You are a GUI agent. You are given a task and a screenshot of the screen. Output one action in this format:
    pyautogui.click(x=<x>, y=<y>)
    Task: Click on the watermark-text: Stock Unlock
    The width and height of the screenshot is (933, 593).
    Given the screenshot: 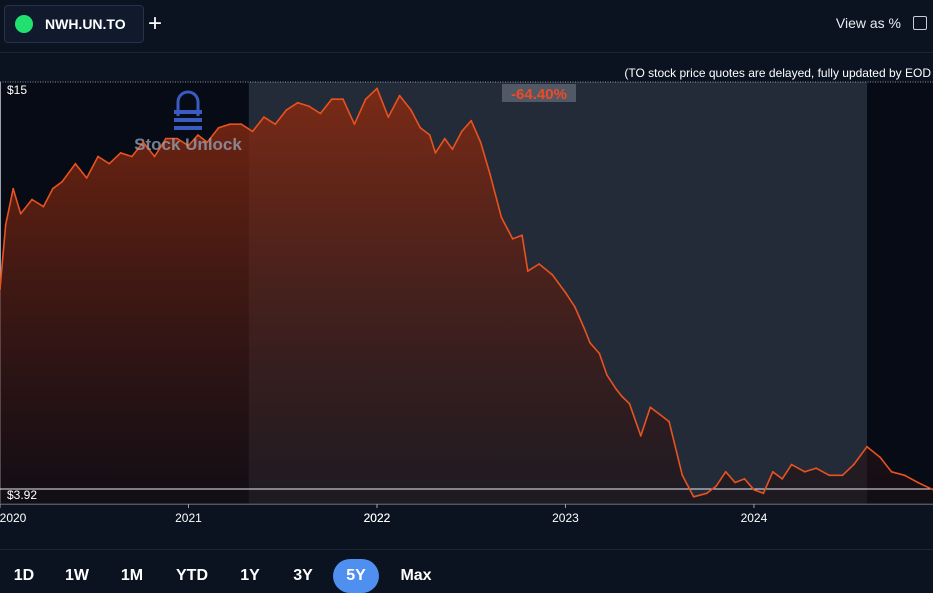 What is the action you would take?
    pyautogui.click(x=188, y=144)
    